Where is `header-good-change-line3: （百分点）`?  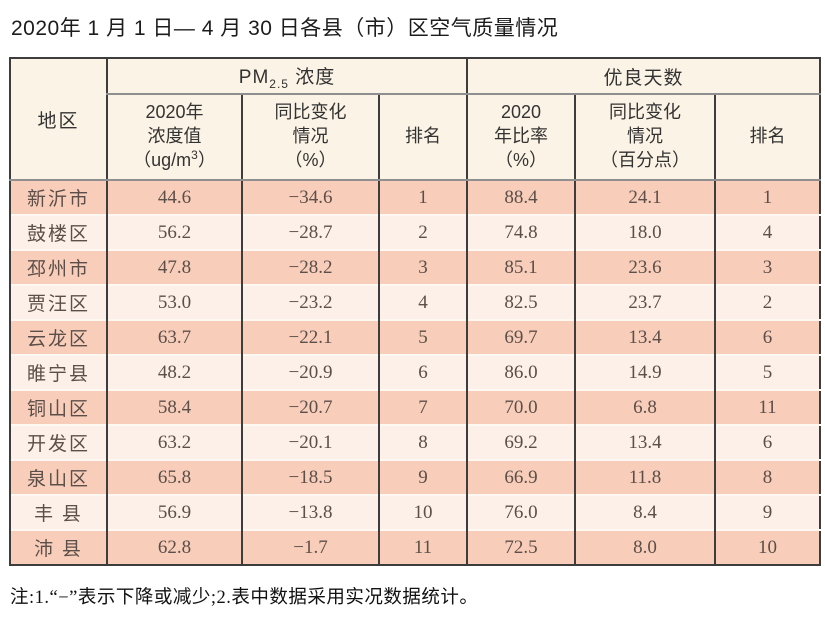 header-good-change-line3: （百分点） is located at coordinates (645, 159).